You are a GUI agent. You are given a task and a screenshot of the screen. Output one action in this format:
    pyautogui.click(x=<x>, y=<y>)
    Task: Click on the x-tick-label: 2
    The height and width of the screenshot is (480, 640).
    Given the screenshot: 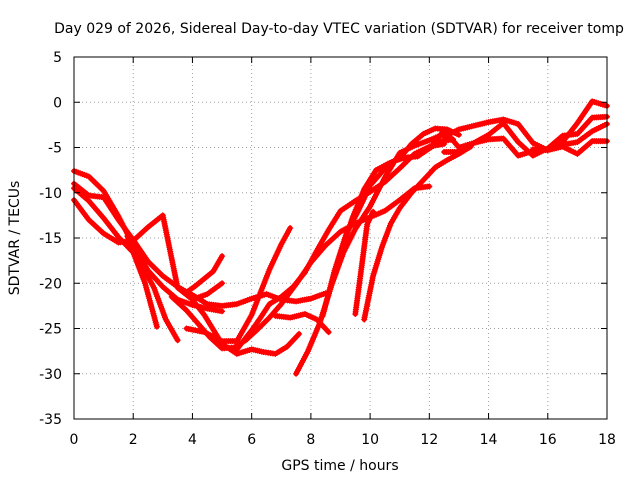 What is the action you would take?
    pyautogui.click(x=133, y=440)
    